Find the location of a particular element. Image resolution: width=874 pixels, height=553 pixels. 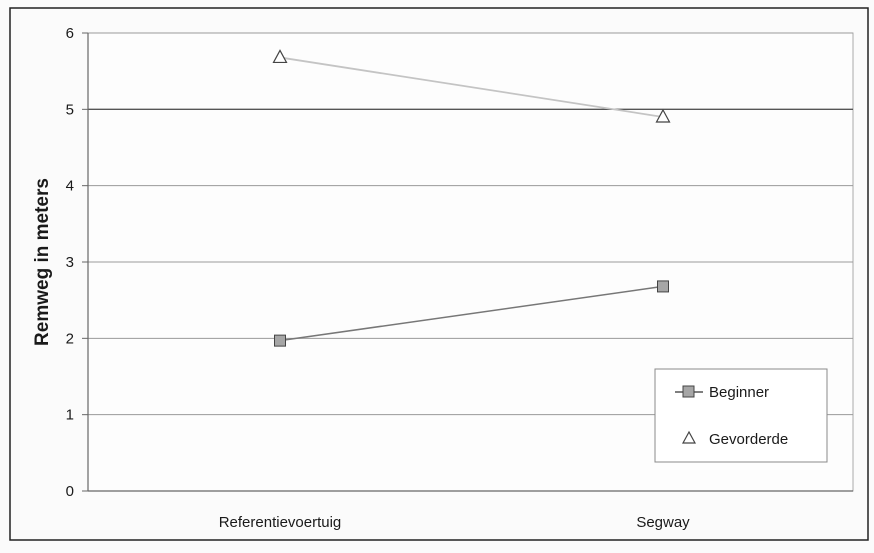

legend-label-gevorderde: Gevorderde is located at coordinates (748, 439).